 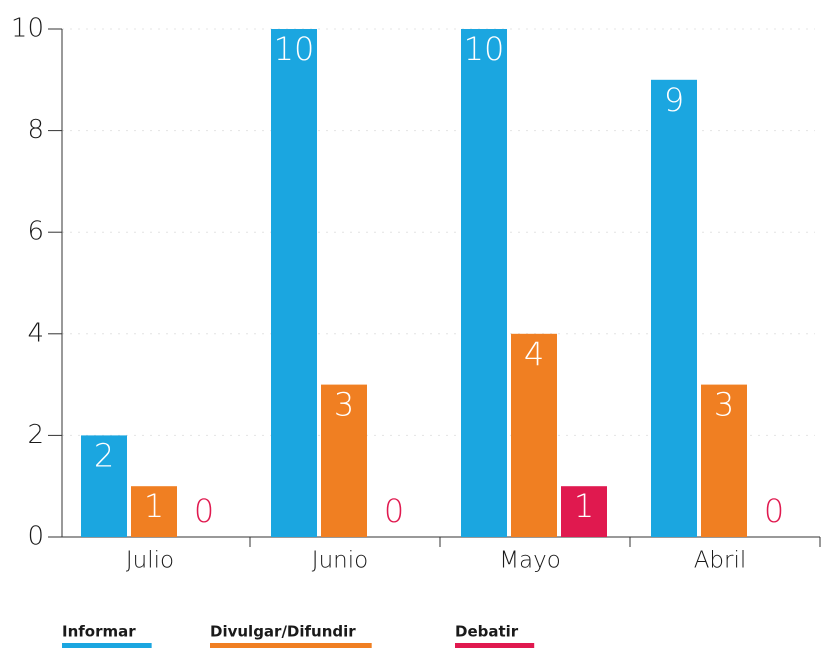 I want to click on x-tick-label: Mayo, so click(x=530, y=561).